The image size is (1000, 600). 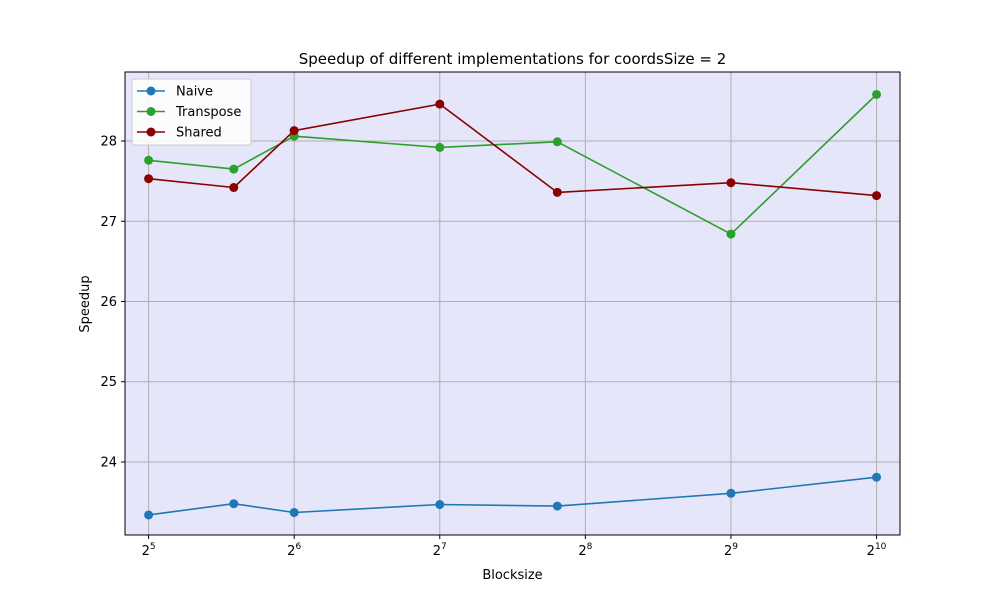 What do you see at coordinates (85, 303) in the screenshot?
I see `y-axis-label: Speedup` at bounding box center [85, 303].